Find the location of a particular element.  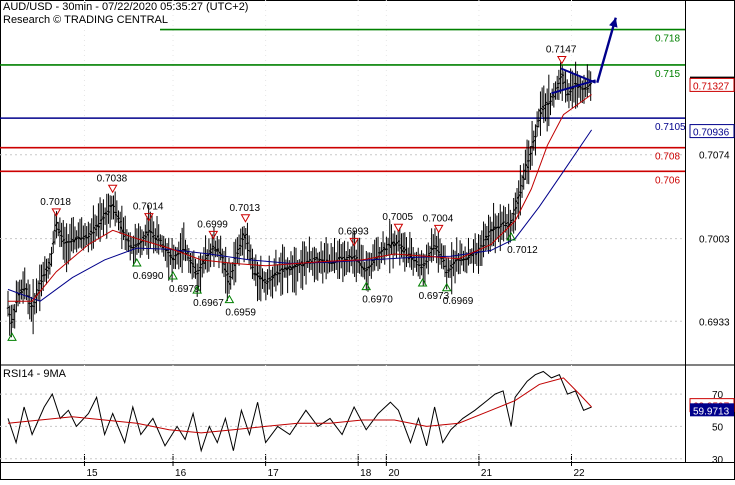

swing-low-label: 0.6967 is located at coordinates (208, 303).